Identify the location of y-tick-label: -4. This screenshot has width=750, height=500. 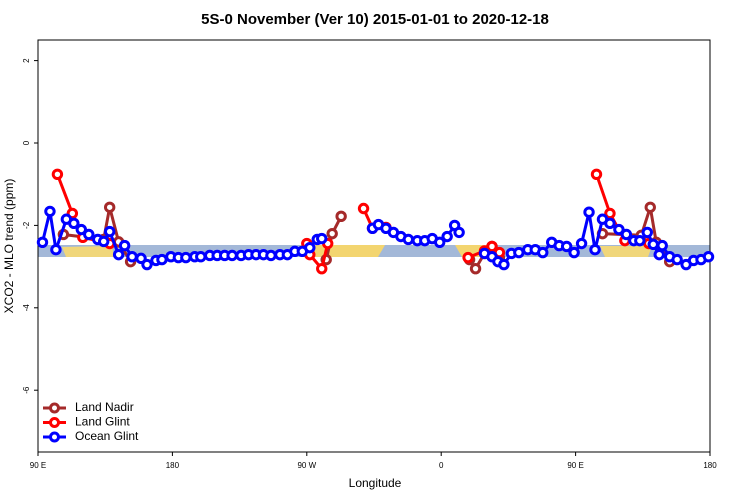
(26, 308).